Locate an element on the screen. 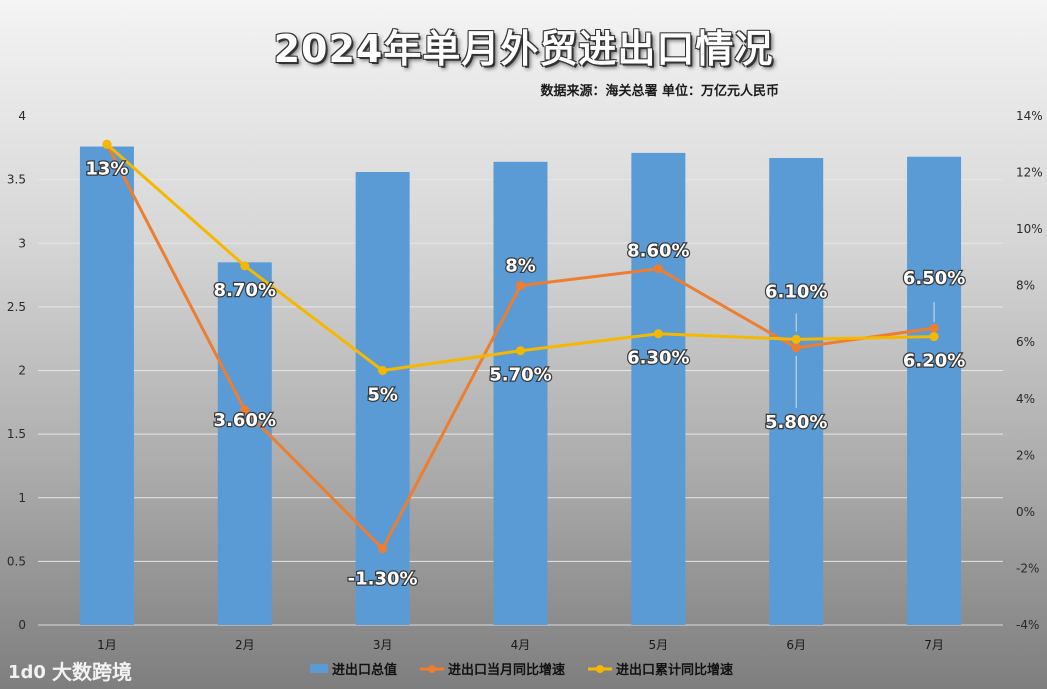  y-right-tick-label: 12% is located at coordinates (1029, 173).